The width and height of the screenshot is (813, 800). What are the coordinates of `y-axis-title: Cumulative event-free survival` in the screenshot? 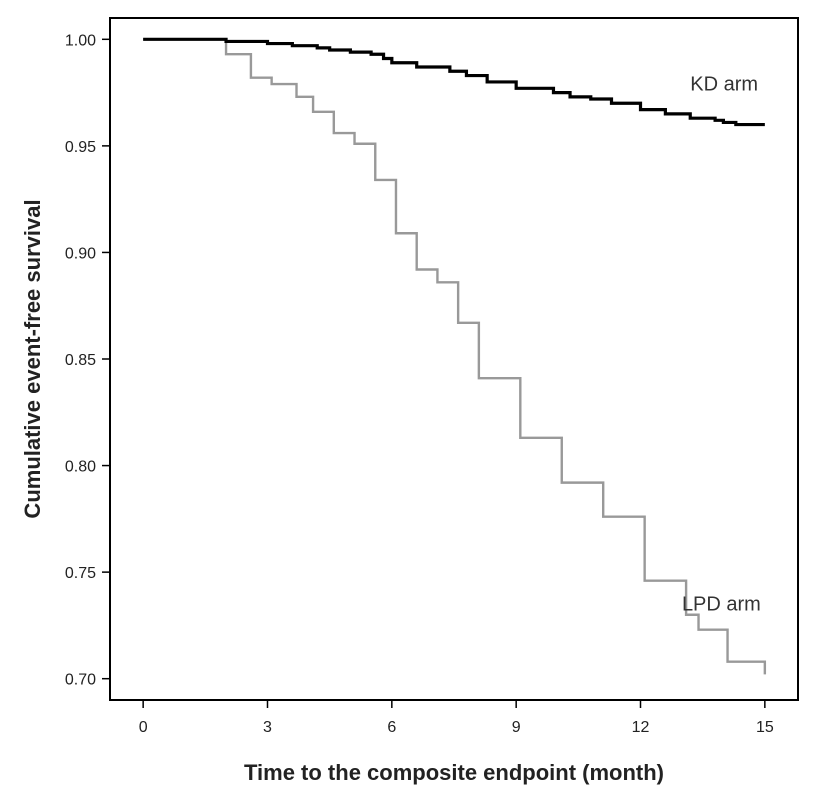 It's located at (32, 358).